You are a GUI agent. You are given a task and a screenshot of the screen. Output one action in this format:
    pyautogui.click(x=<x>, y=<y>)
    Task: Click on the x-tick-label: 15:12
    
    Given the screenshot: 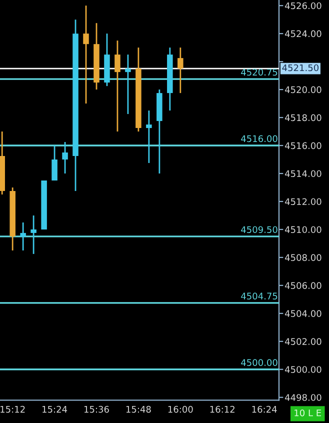 What is the action you would take?
    pyautogui.click(x=12, y=409)
    